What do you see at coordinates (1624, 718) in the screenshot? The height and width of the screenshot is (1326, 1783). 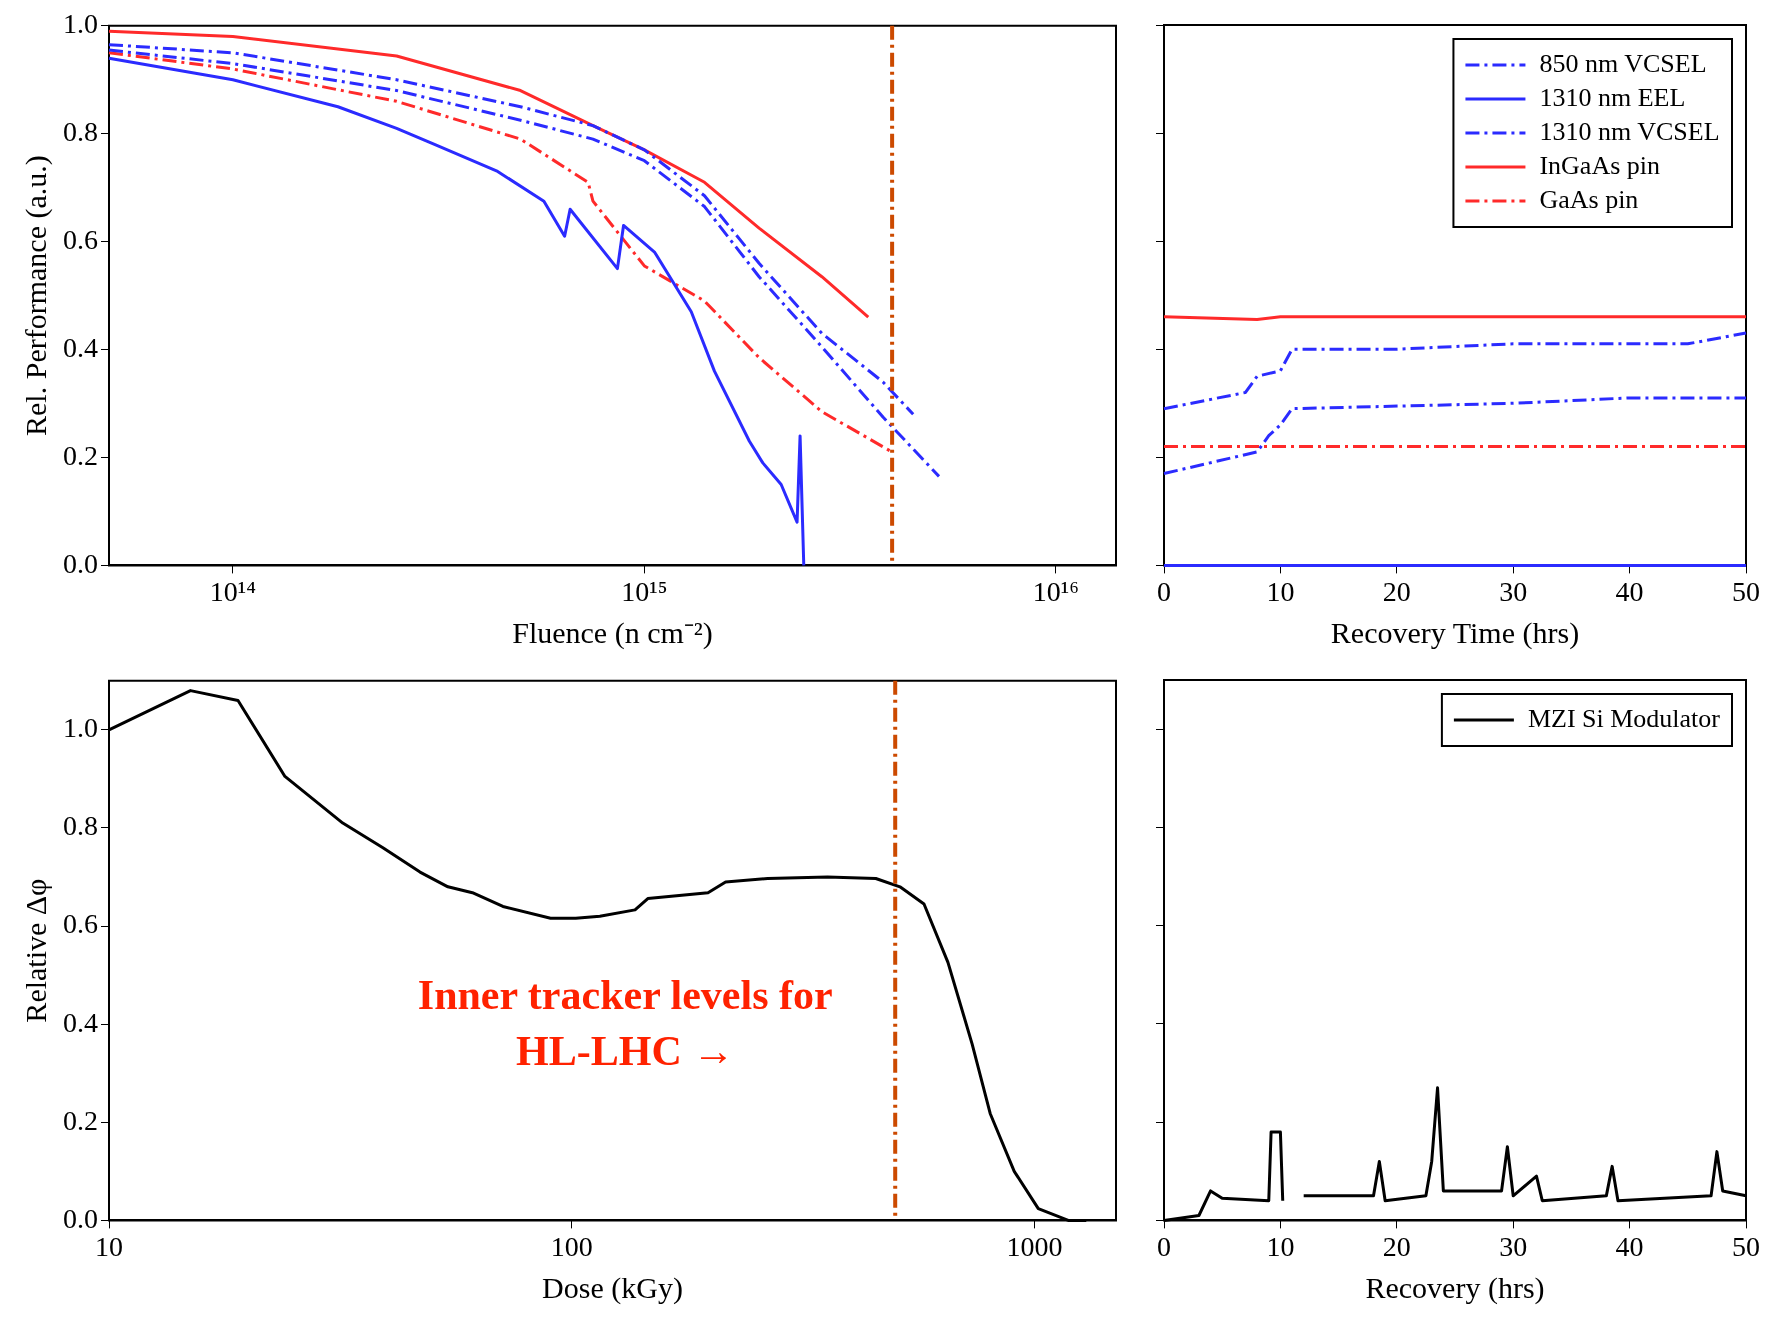 I see `legend-label: MZI Si Modulator` at bounding box center [1624, 718].